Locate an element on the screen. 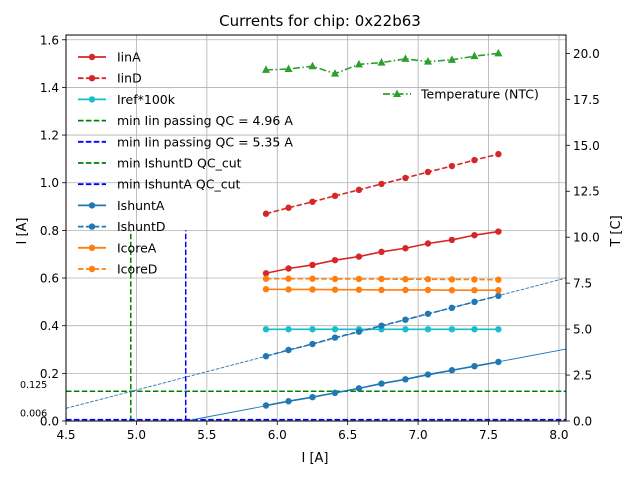  x-tick-label: 8.0 is located at coordinates (558, 435).